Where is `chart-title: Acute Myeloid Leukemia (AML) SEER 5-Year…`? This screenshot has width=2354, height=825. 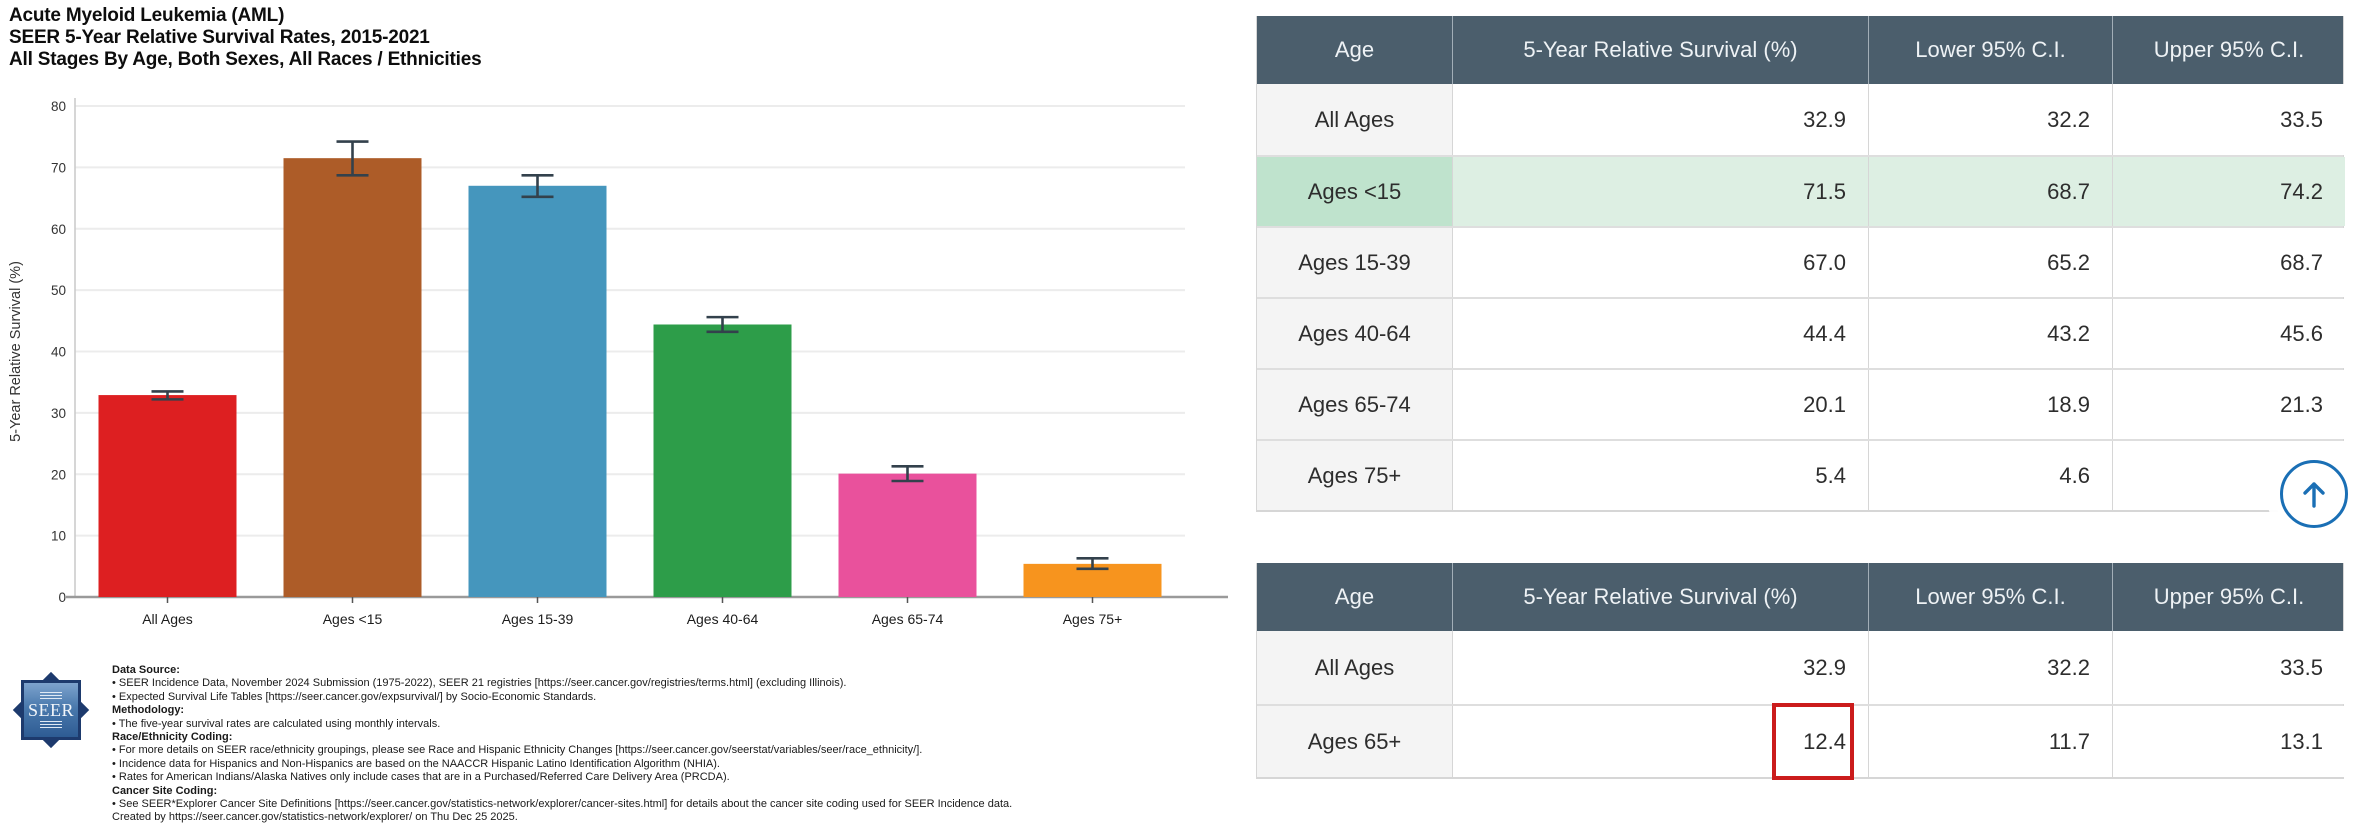
chart-title: Acute Myeloid Leukemia (AML) SEER 5-Year… is located at coordinates (245, 38).